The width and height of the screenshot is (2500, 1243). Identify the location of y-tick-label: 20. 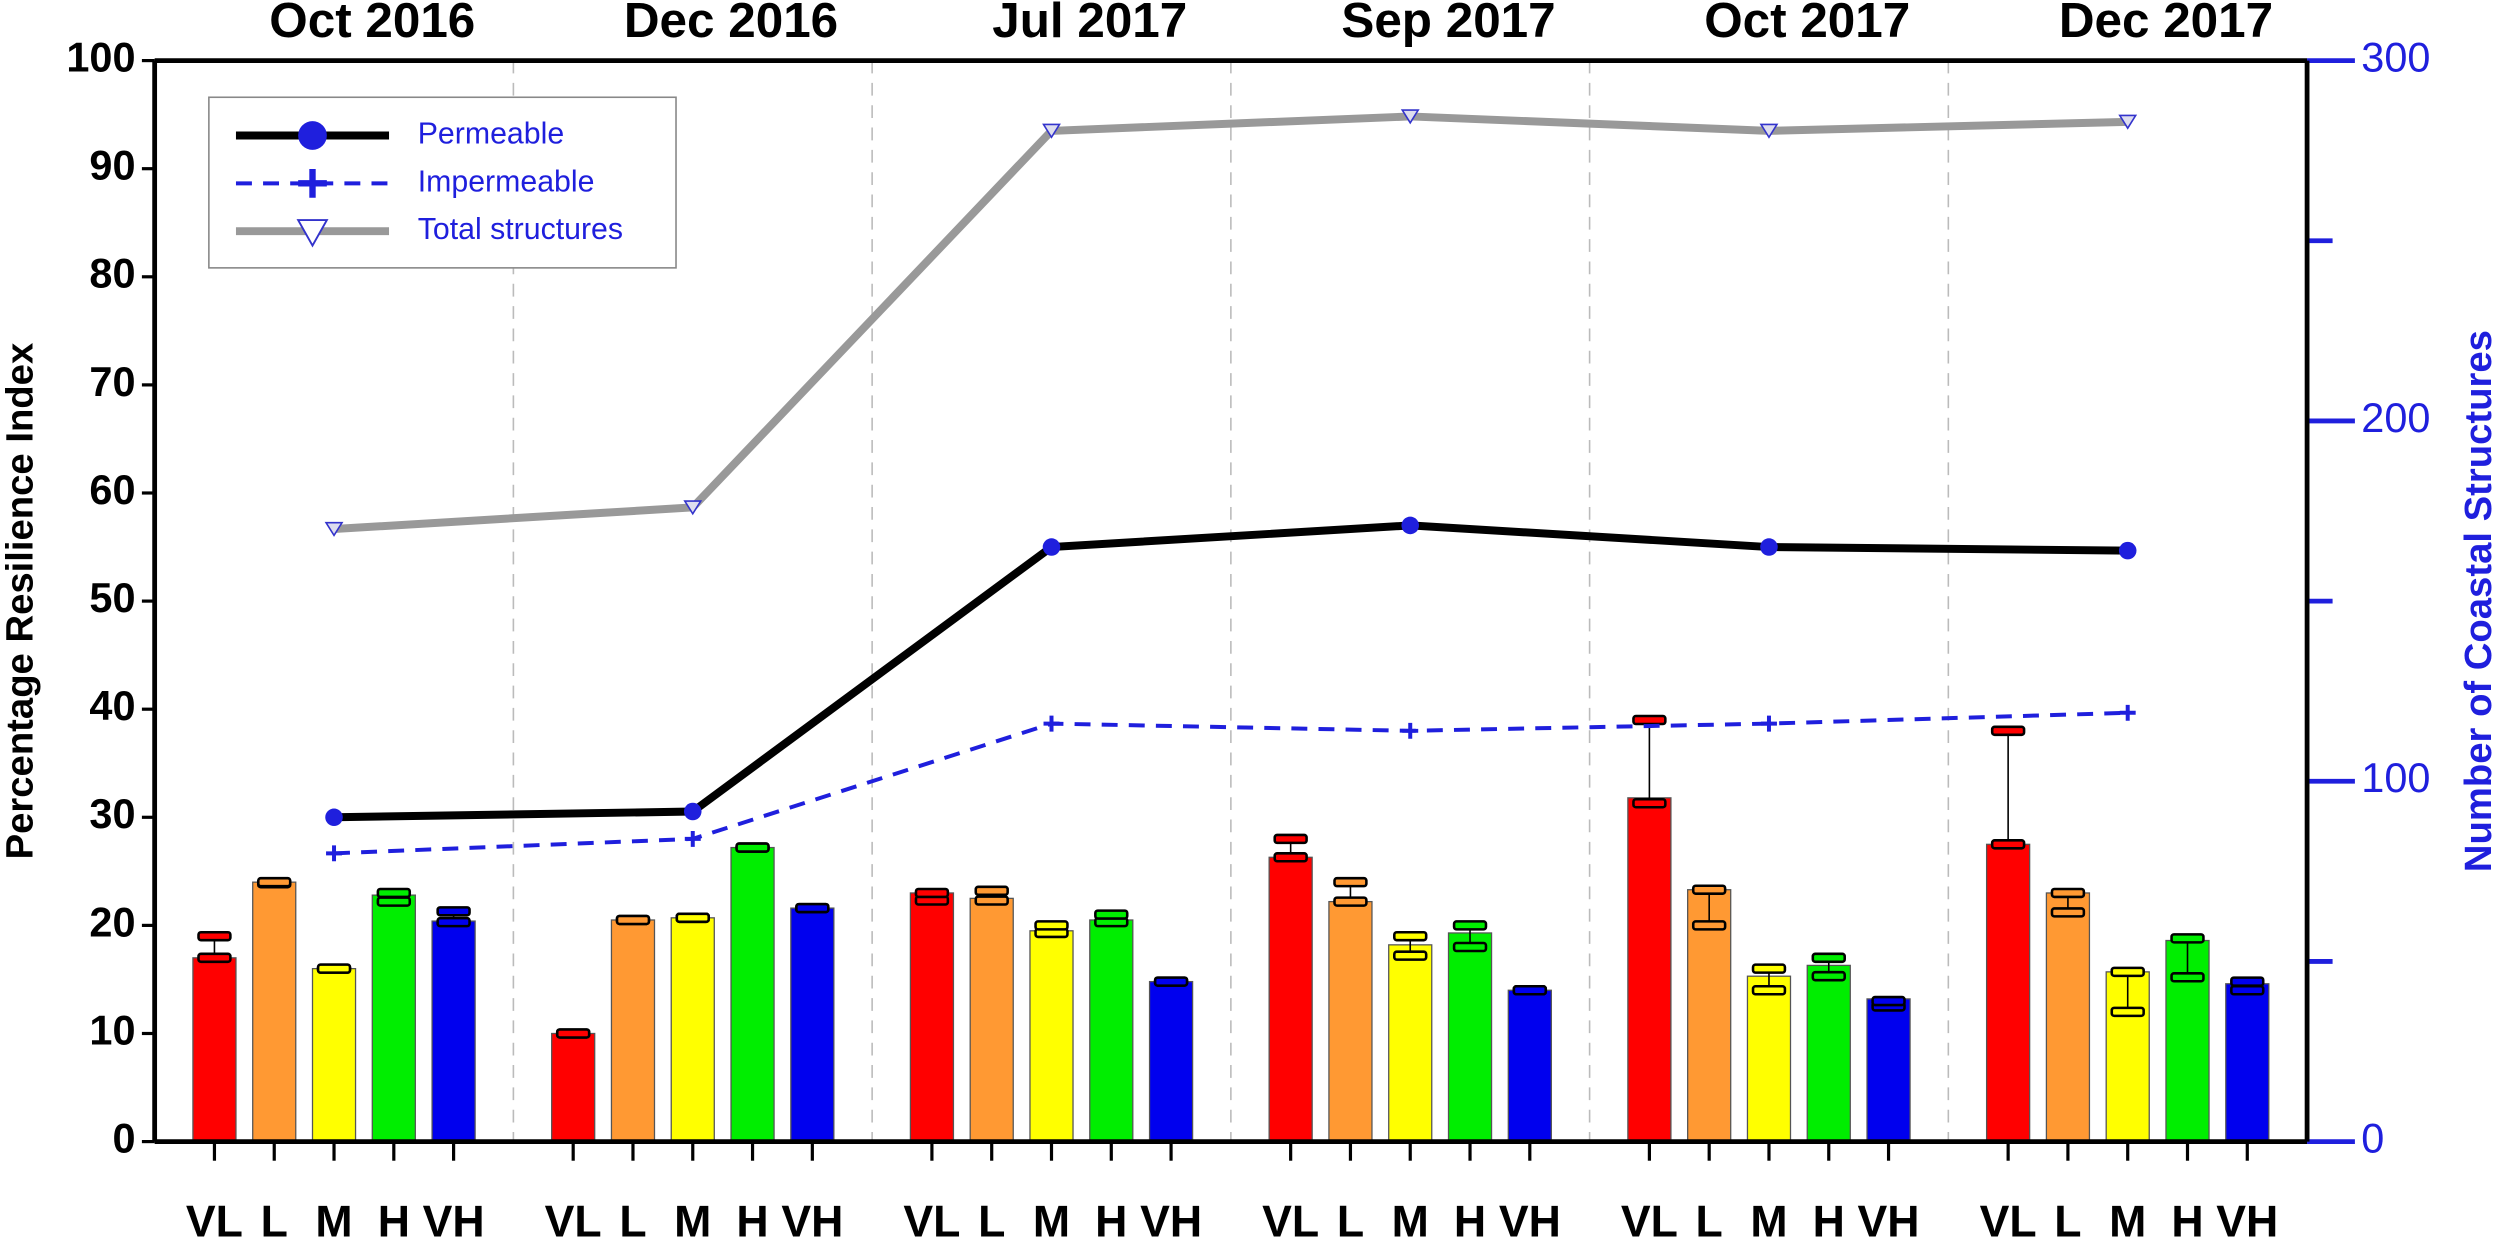
(112, 921).